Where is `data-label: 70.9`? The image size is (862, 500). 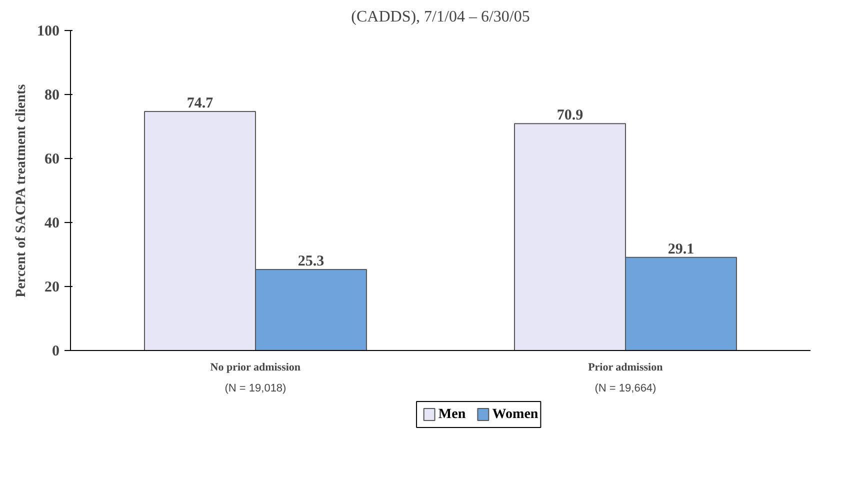
data-label: 70.9 is located at coordinates (570, 116).